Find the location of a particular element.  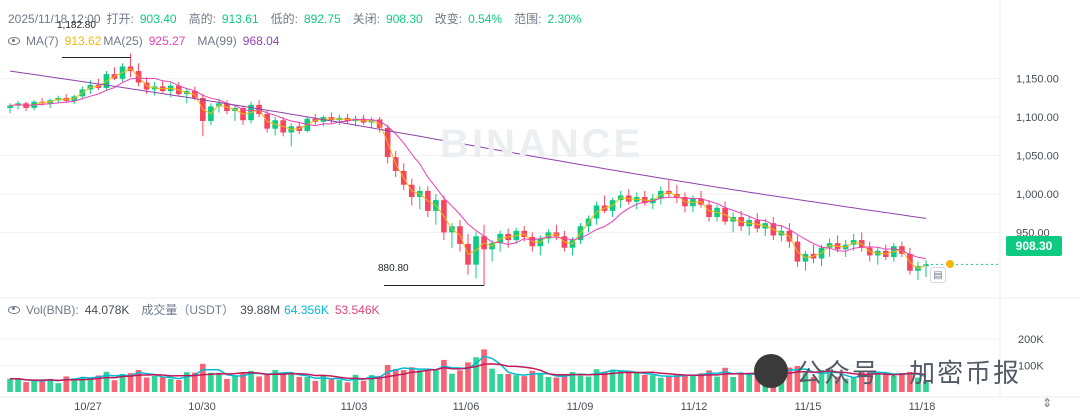

time-tick-label: 10/30 is located at coordinates (202, 407).